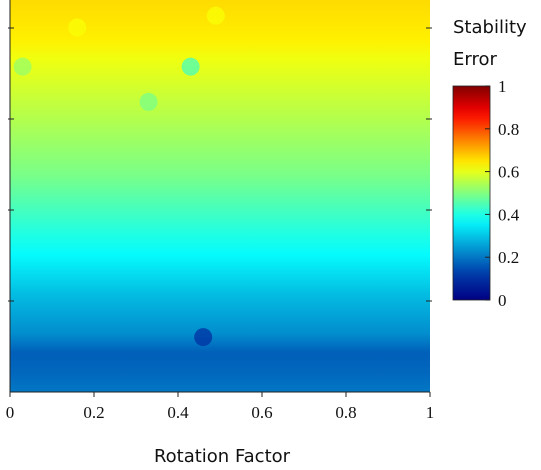 The height and width of the screenshot is (470, 541). Describe the element at coordinates (345, 412) in the screenshot. I see `x-tick-label-4: 0.8` at that location.